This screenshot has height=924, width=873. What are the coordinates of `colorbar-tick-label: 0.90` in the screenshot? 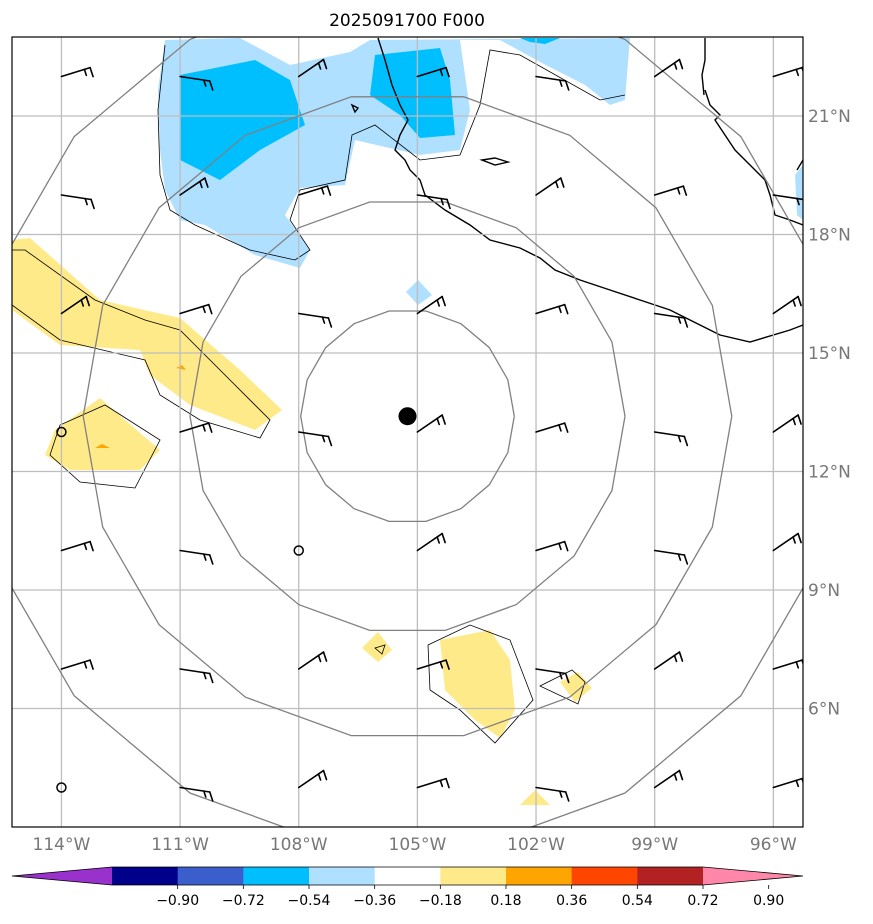 It's located at (768, 901).